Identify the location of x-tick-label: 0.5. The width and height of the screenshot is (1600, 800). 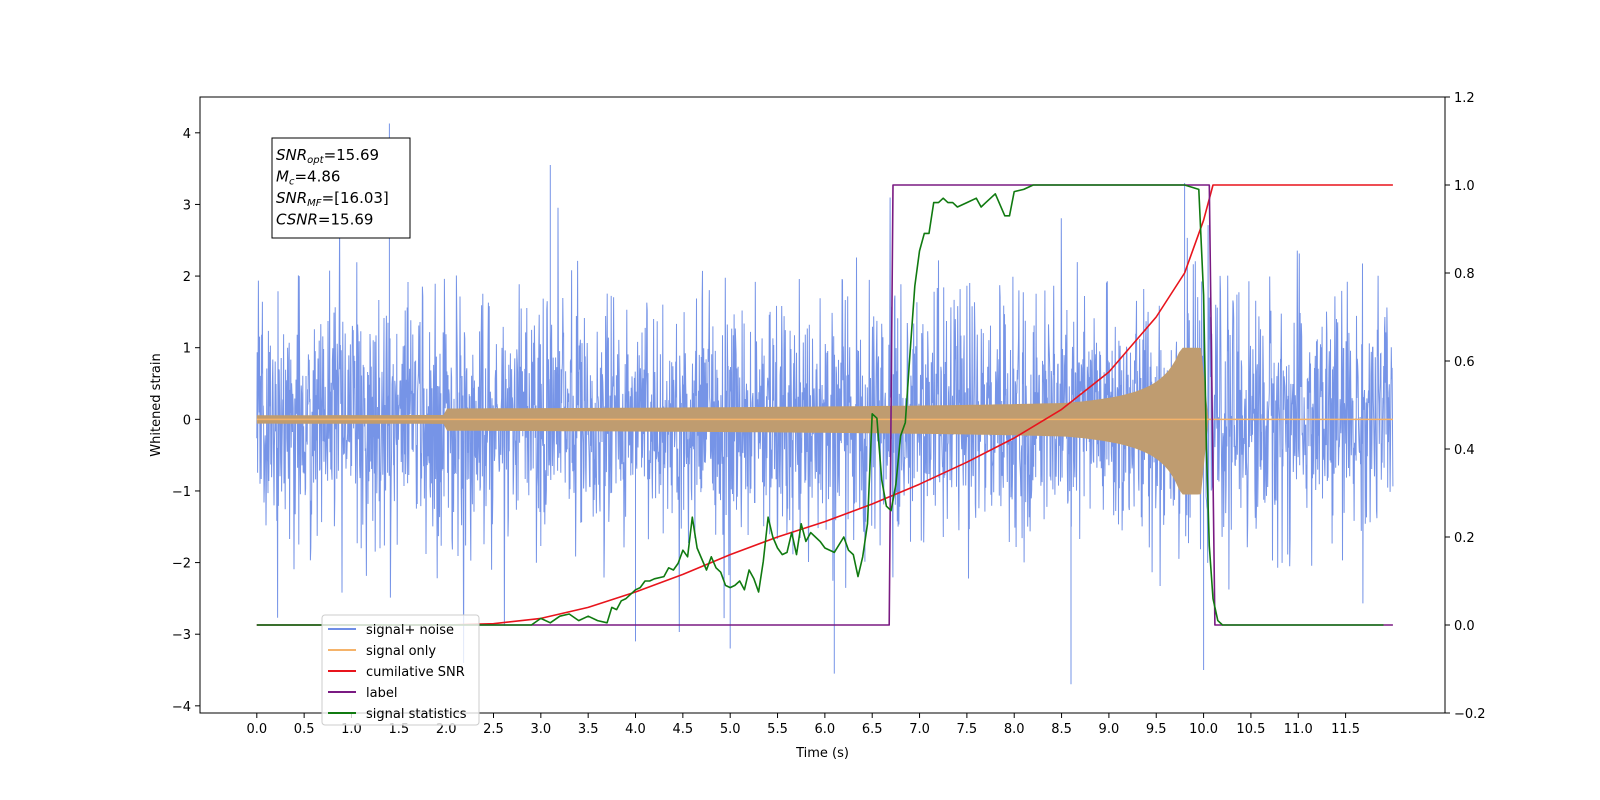
(304, 729).